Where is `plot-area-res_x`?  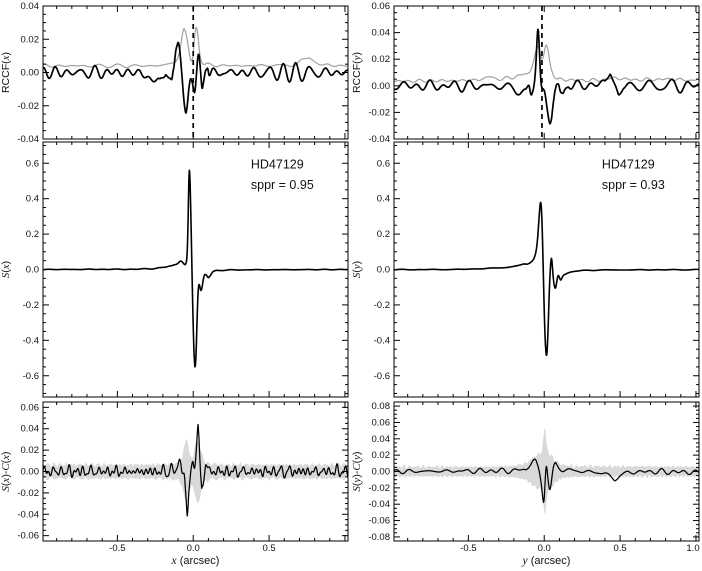
plot-area-res_x is located at coordinates (195, 470).